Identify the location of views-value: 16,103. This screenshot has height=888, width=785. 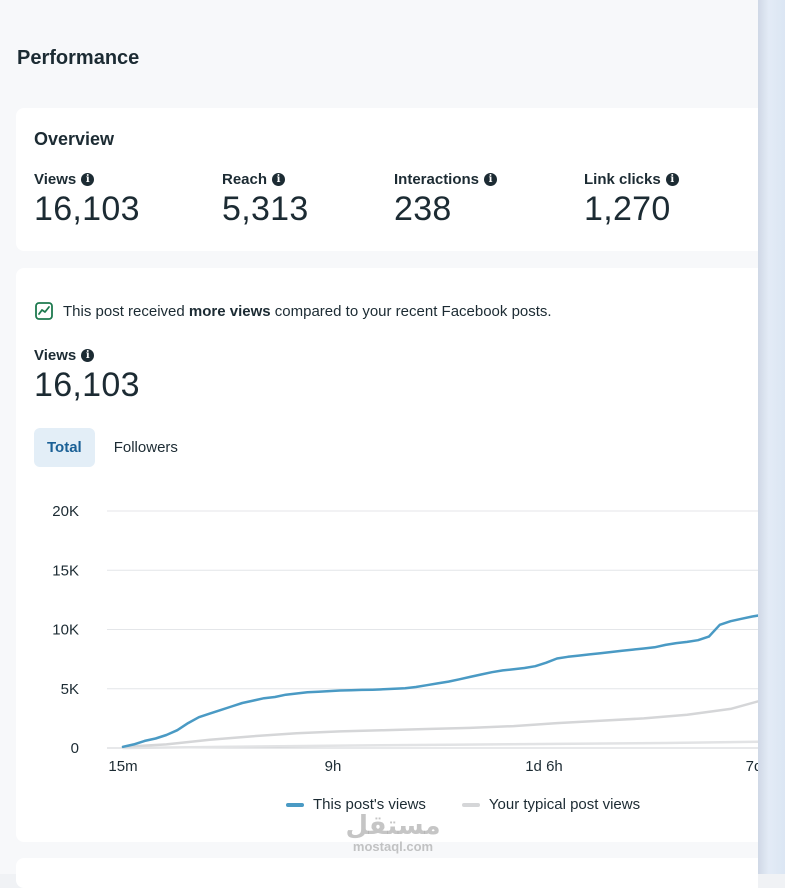
(87, 385).